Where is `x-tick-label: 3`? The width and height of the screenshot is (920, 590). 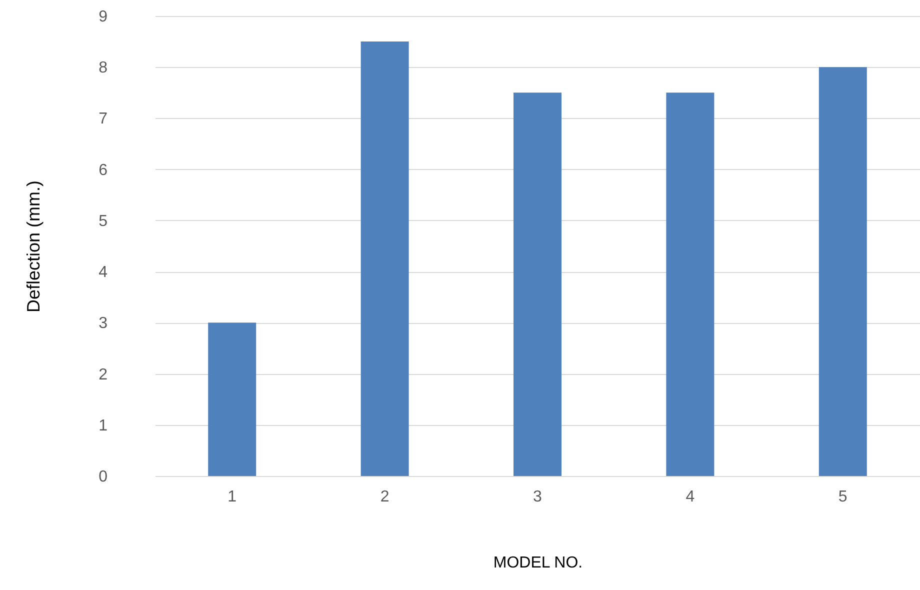
x-tick-label: 3 is located at coordinates (537, 497).